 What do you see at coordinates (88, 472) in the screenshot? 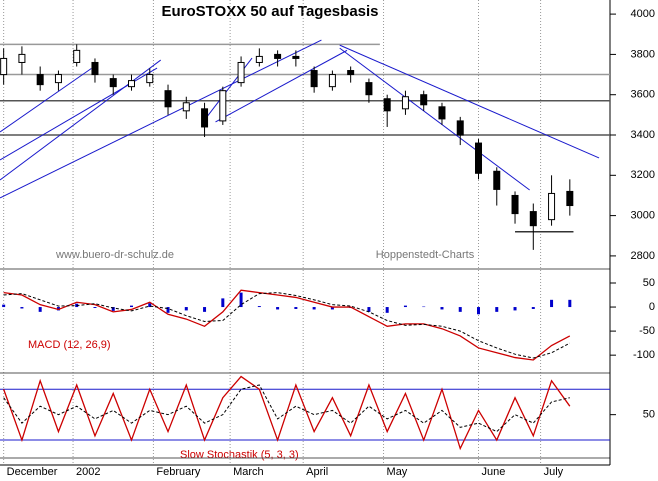
I see `x-tick-label: 2002` at bounding box center [88, 472].